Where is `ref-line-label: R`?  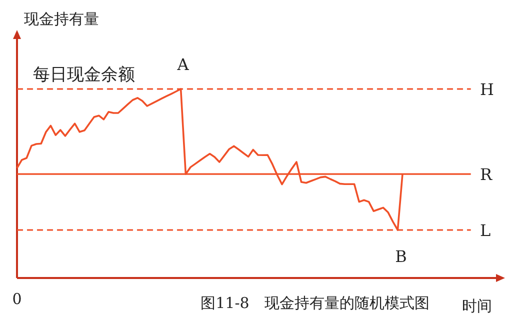
ref-line-label: R is located at coordinates (486, 174).